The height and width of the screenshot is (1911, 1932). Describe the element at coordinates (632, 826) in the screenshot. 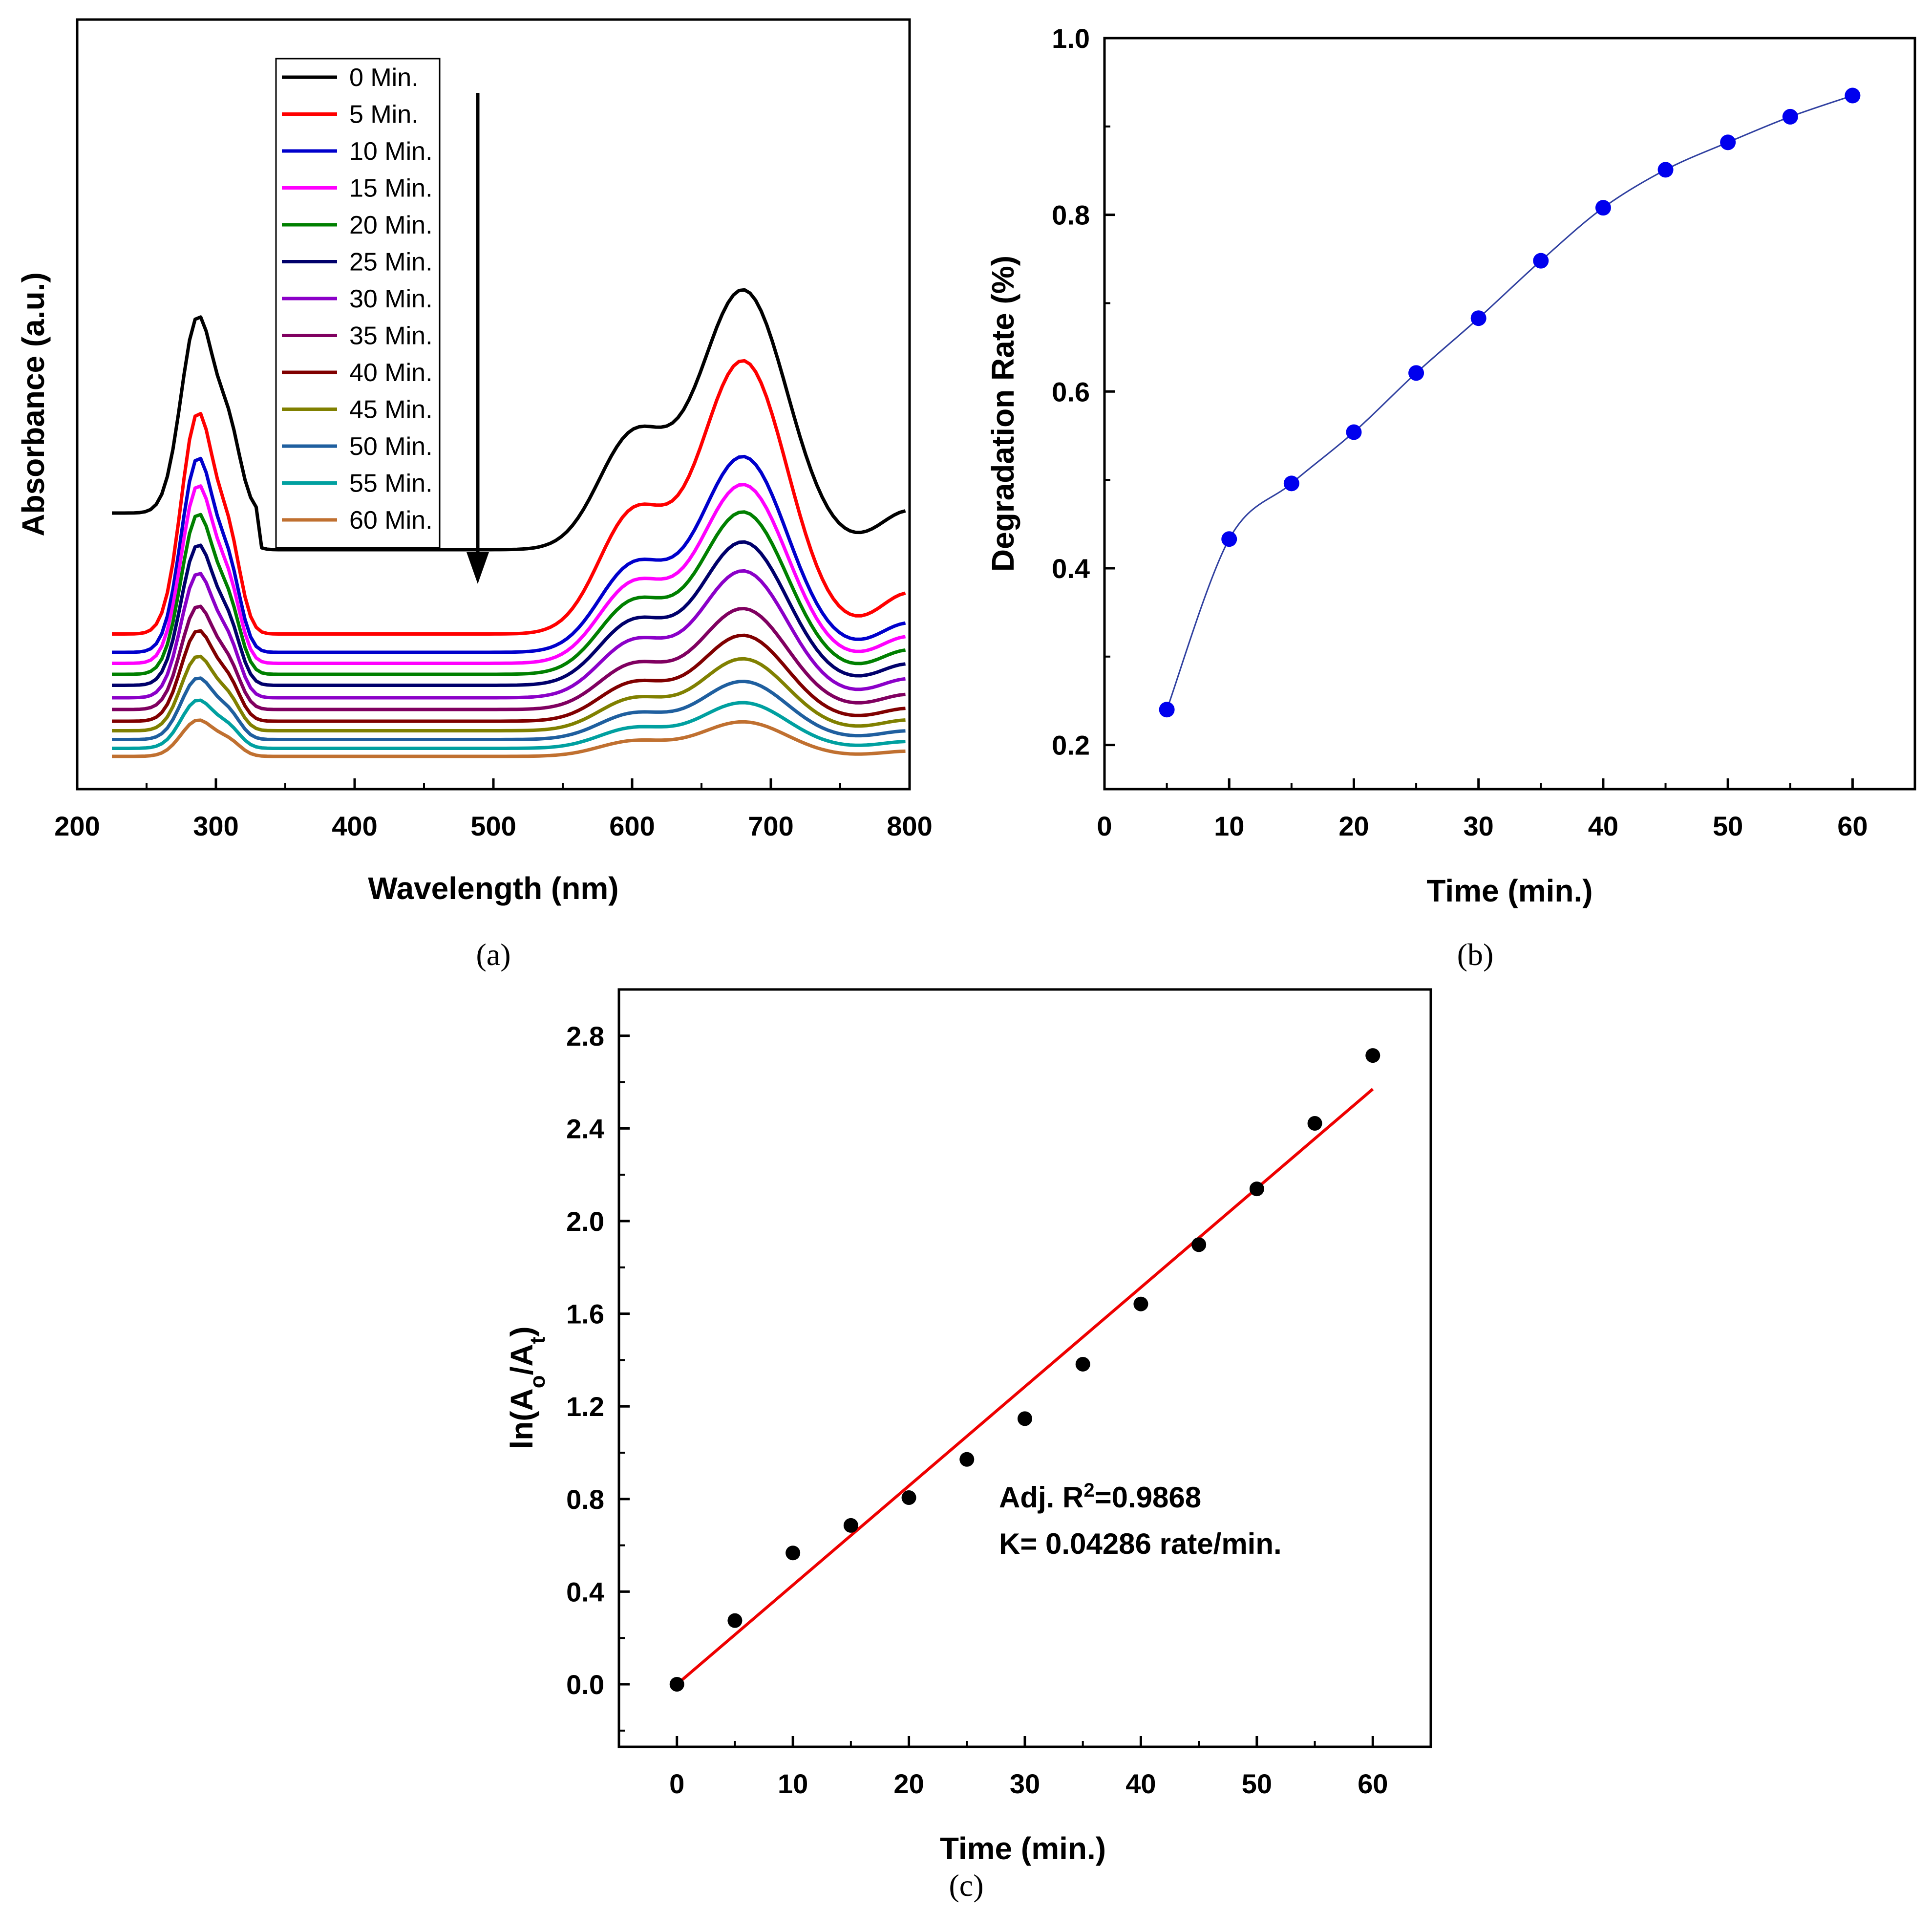

I see `x-tick-label-a: 600` at that location.